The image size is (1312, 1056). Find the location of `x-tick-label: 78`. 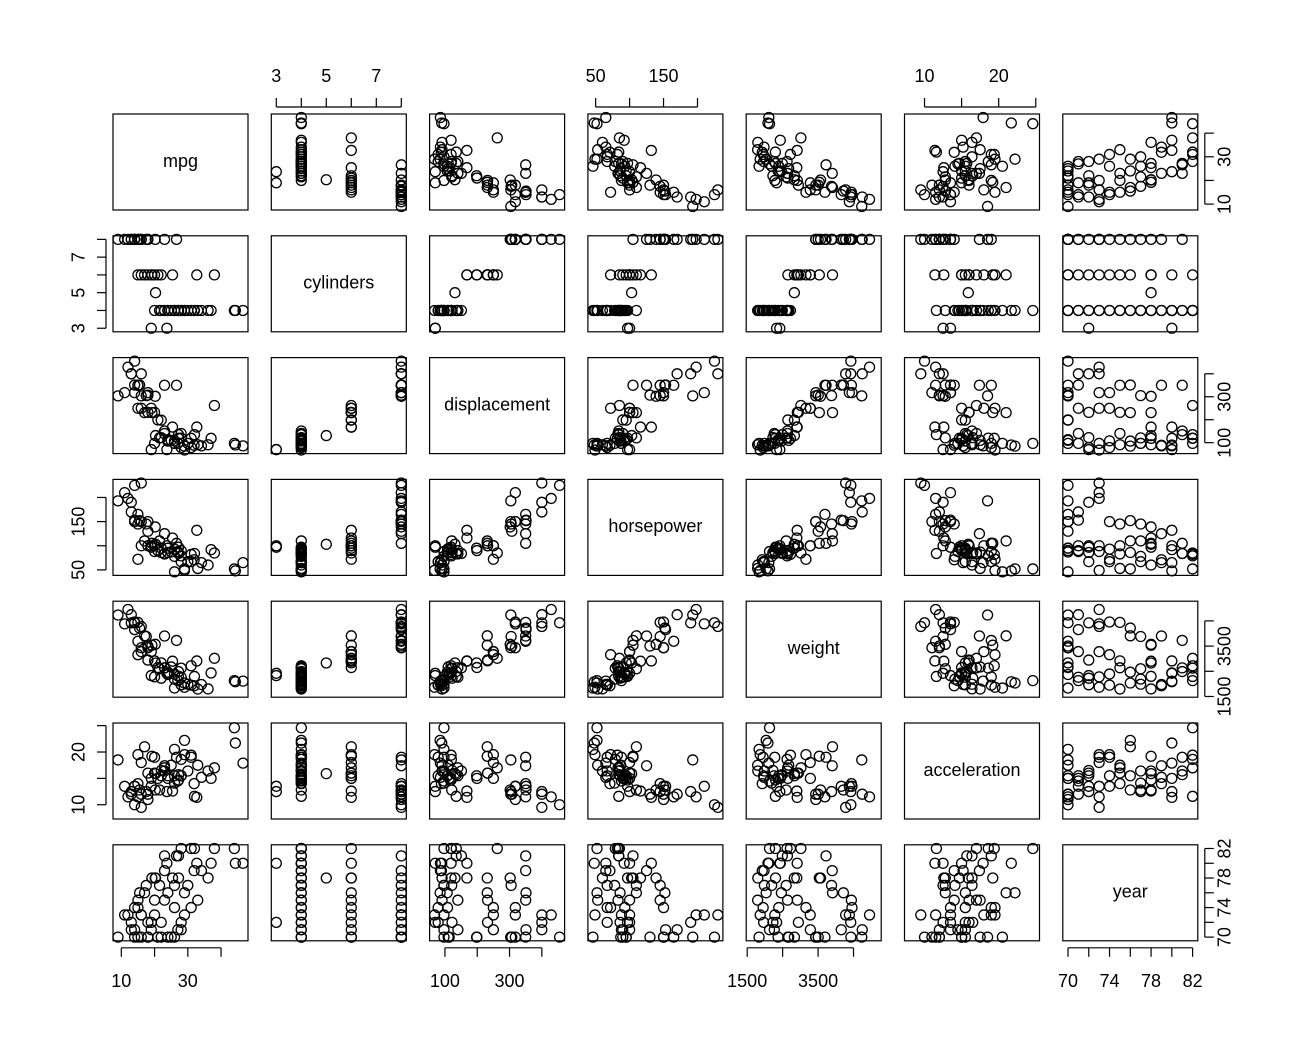

x-tick-label: 78 is located at coordinates (1151, 981).